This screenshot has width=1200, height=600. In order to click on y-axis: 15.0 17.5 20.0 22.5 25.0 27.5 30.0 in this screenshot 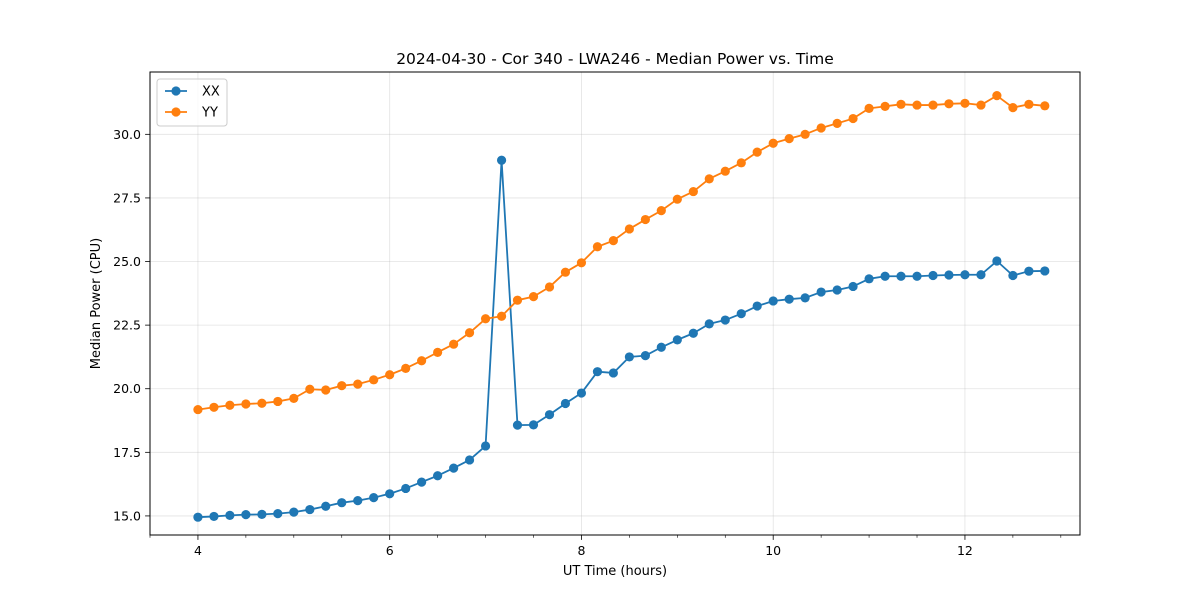, I will do `click(131, 325)`.